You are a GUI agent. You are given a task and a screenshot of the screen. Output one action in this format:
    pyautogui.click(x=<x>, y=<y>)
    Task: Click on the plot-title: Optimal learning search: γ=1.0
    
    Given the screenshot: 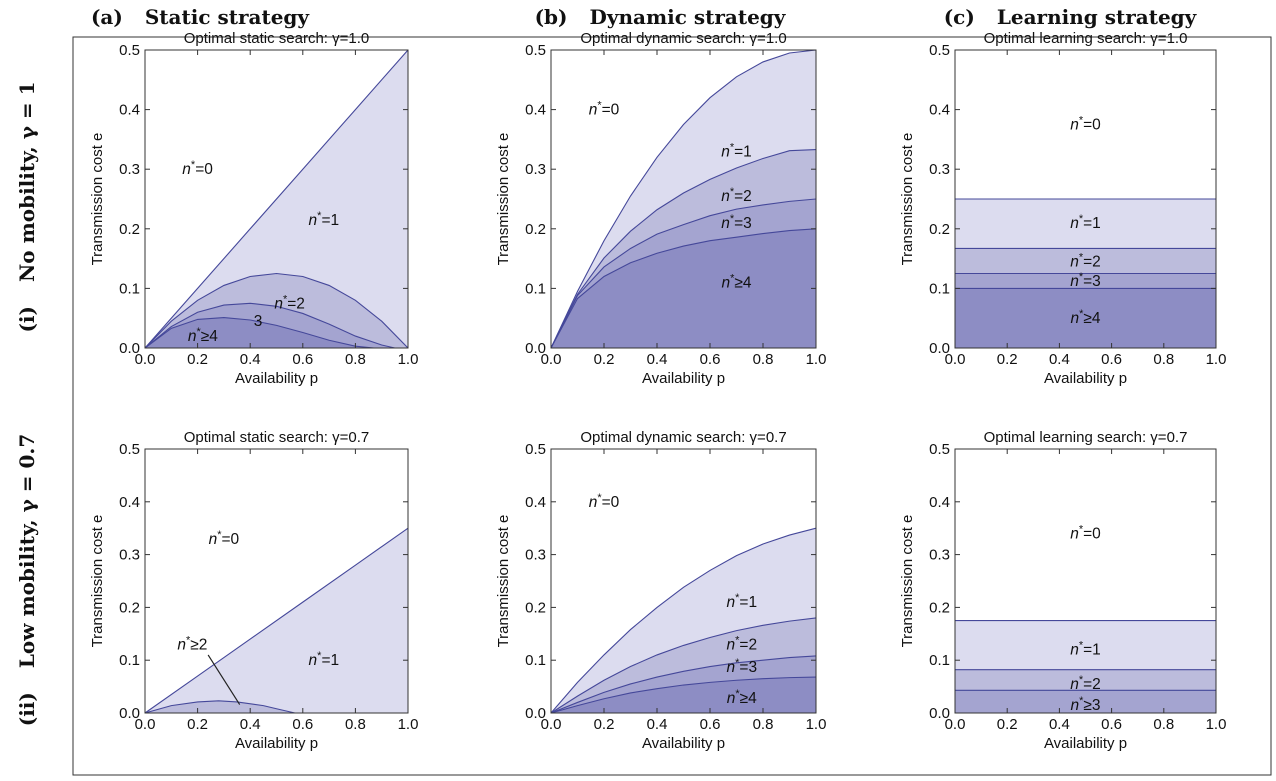 What is the action you would take?
    pyautogui.click(x=1086, y=38)
    